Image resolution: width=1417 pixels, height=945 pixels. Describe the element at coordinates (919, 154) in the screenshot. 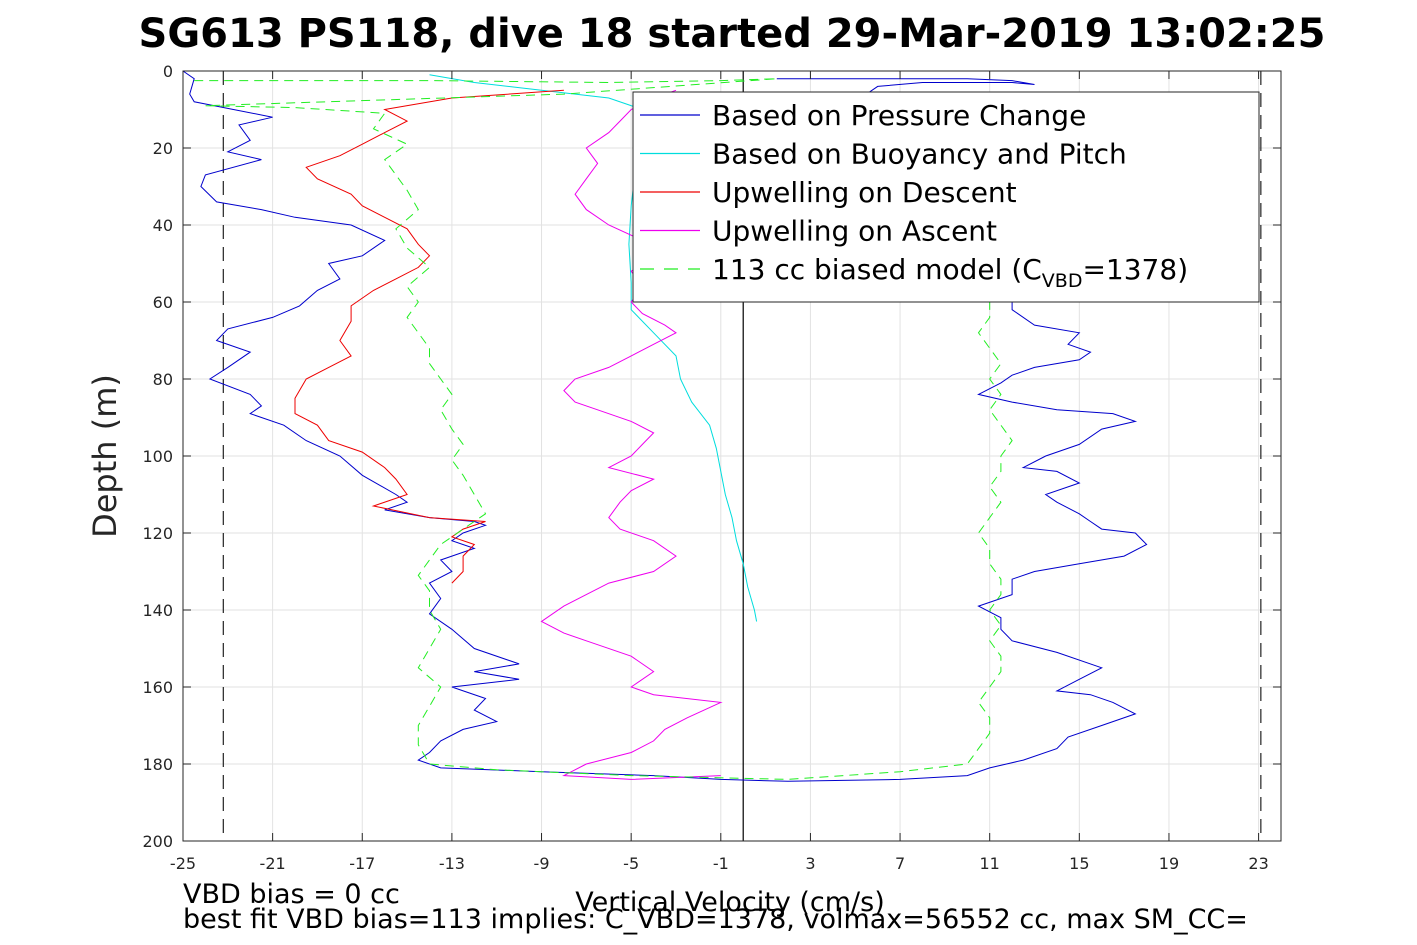

I see `legend-label-2: Based on Buoyancy and Pitch` at that location.